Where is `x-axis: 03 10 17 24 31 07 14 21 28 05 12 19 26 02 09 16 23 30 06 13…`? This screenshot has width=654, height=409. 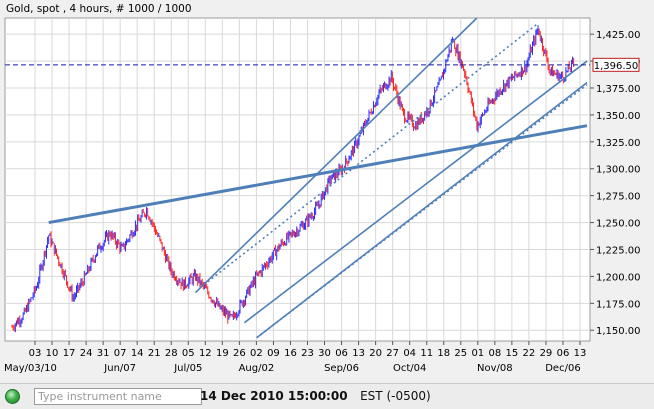 x-axis: 03 10 17 24 31 07 14 21 28 05 12 19 26 02 09 16 23 30 06 13… is located at coordinates (295, 357).